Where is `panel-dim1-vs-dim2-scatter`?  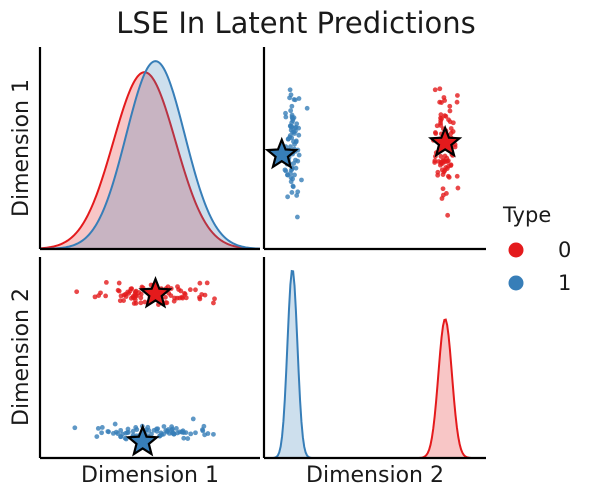 panel-dim1-vs-dim2-scatter is located at coordinates (363, 153).